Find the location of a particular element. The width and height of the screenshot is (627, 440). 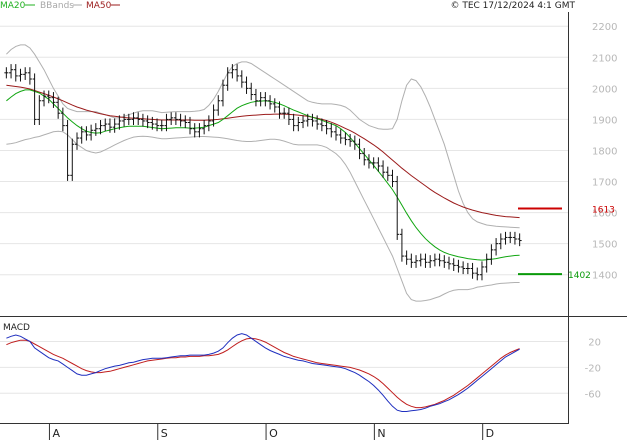

macd-y-tick-label: -60 is located at coordinates (593, 394).